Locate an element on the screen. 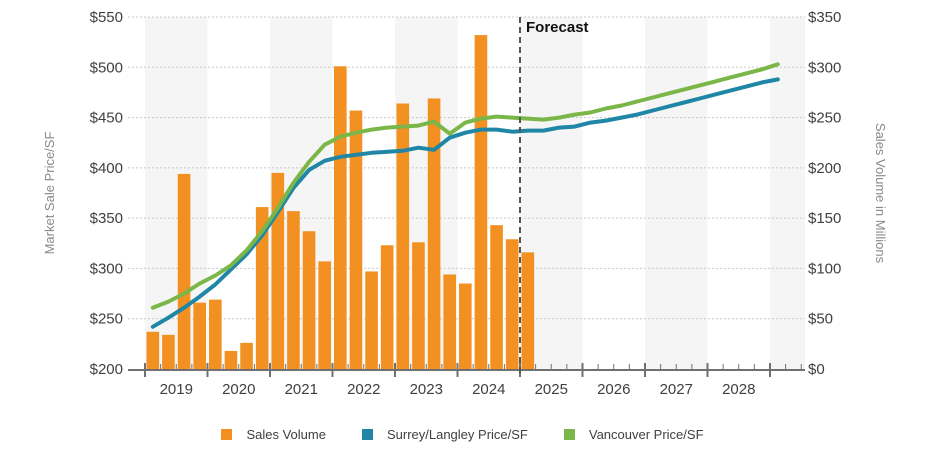  y-left-tick-label: $500 is located at coordinates (106, 67).